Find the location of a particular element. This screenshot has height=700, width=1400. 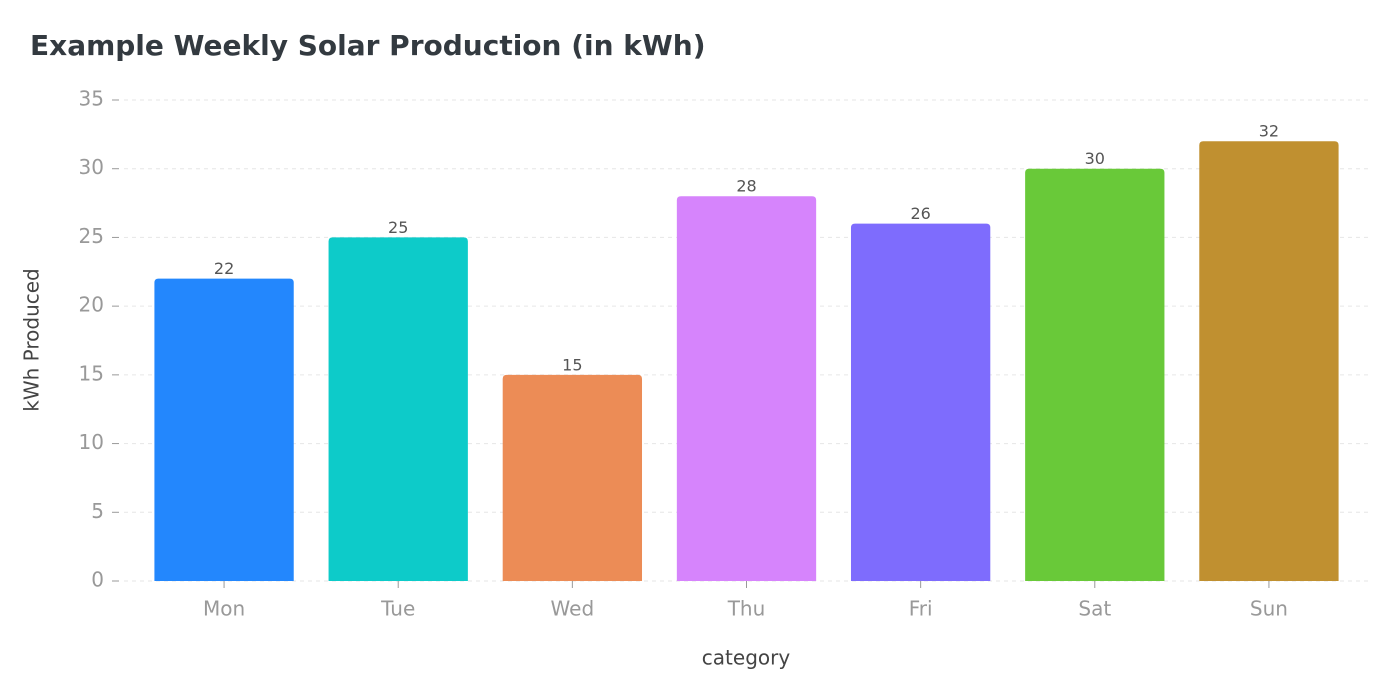

y-tick-label: 5 is located at coordinates (97, 511).